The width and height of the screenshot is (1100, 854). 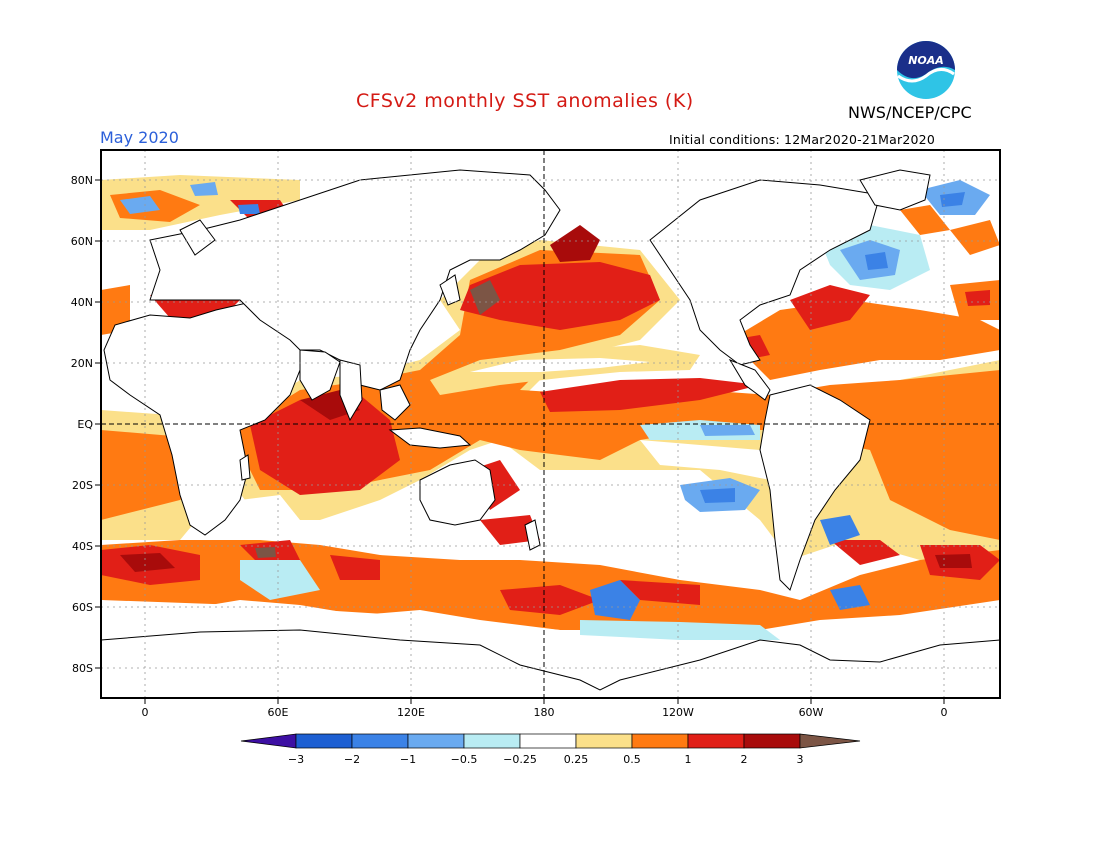 What do you see at coordinates (408, 759) in the screenshot?
I see `colorbar-tick-label: −1` at bounding box center [408, 759].